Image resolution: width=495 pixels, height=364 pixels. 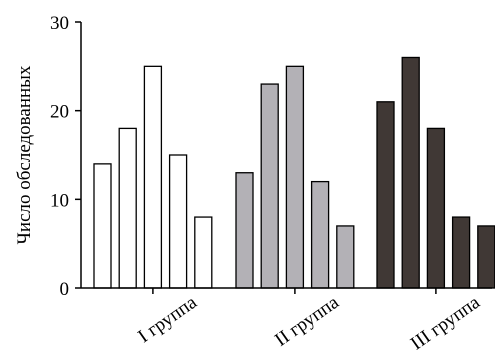 What do you see at coordinates (24, 154) in the screenshot?
I see `y-axis-title: Число обследованных` at bounding box center [24, 154].